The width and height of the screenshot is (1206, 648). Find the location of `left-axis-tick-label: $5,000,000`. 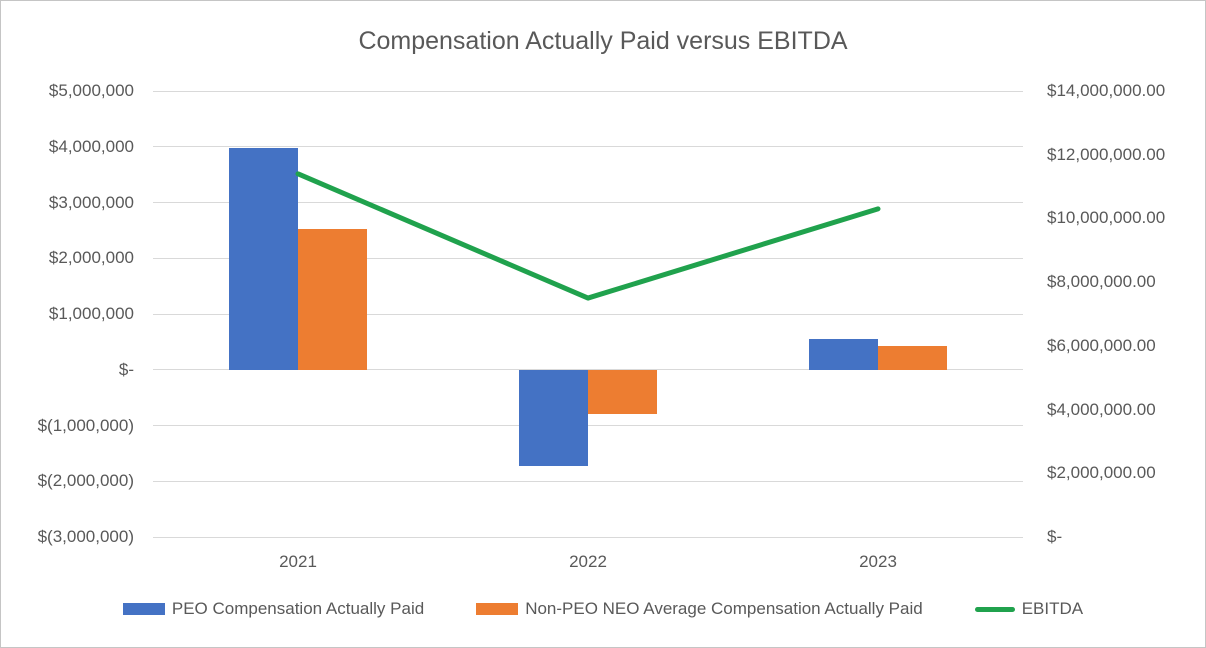

left-axis-tick-label: $5,000,000 is located at coordinates (91, 90).